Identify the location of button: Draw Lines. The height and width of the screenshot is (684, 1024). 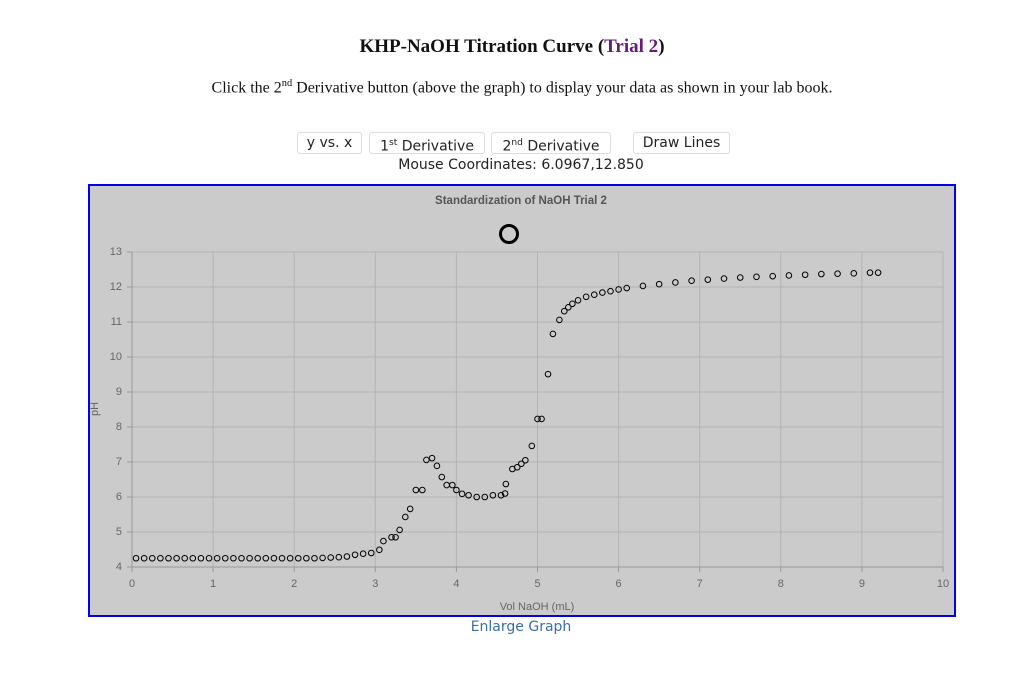
(681, 143).